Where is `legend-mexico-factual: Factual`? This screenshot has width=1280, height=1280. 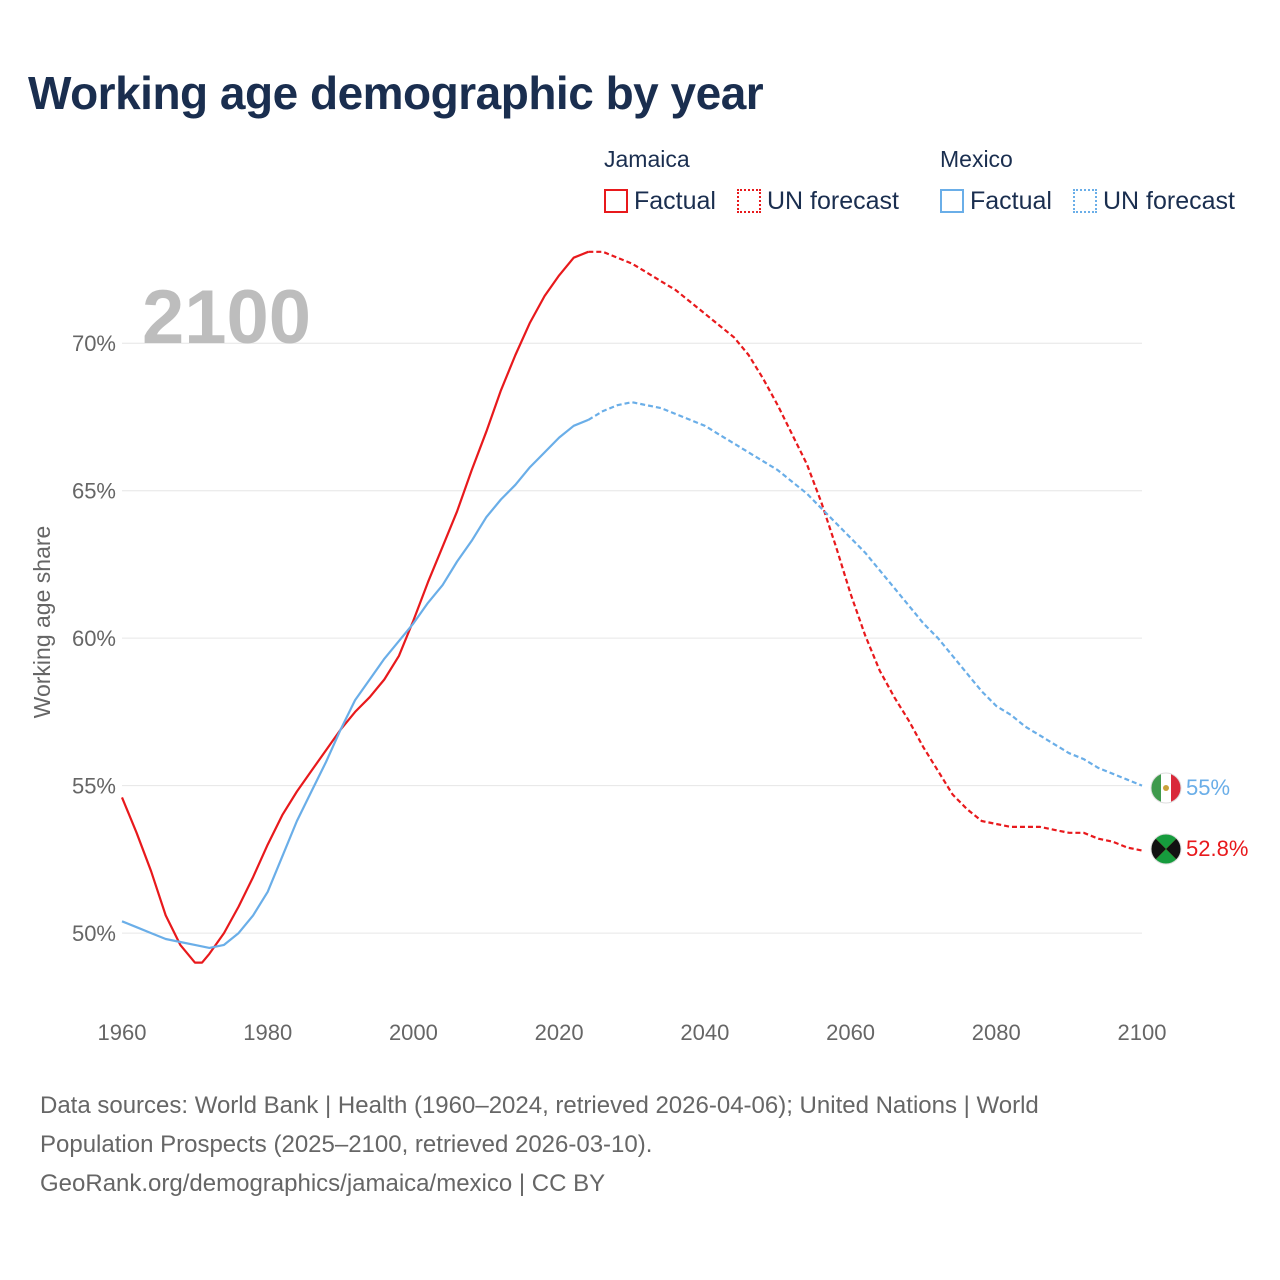 legend-mexico-factual: Factual is located at coordinates (996, 201).